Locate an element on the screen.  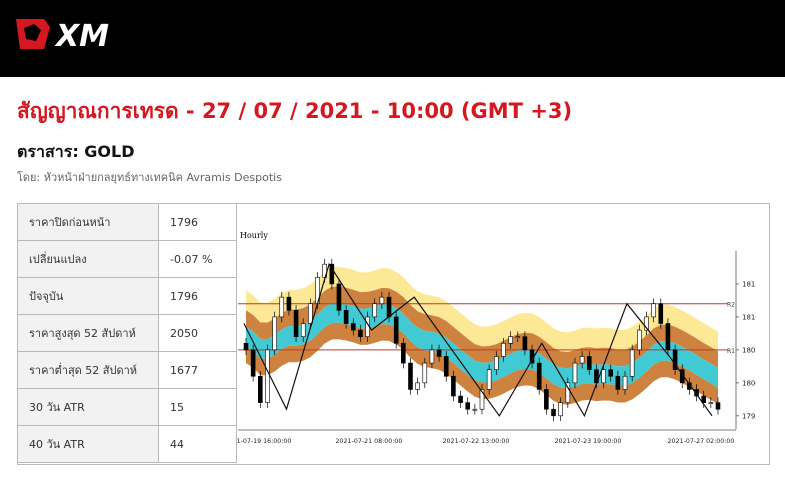
x-tick-label: 2021-07-27 02:00:00 is located at coordinates (701, 441).